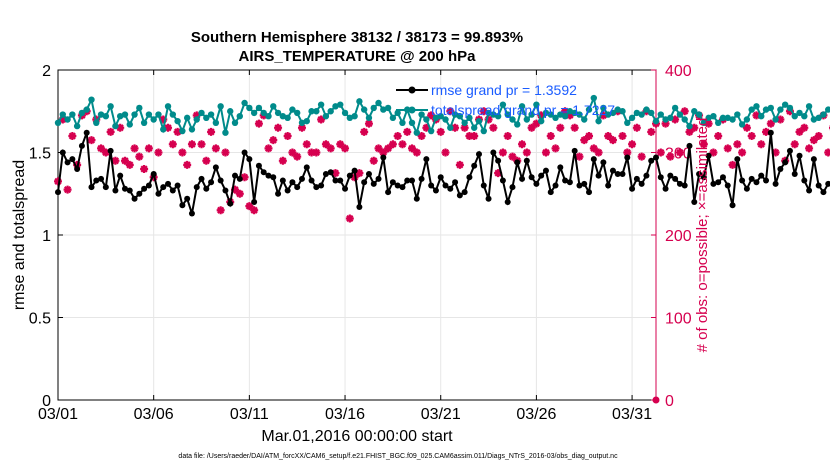 This screenshot has width=830, height=470. Describe the element at coordinates (523, 110) in the screenshot. I see `legend-label-spread: totalspread grand pr = 1.7227` at that location.